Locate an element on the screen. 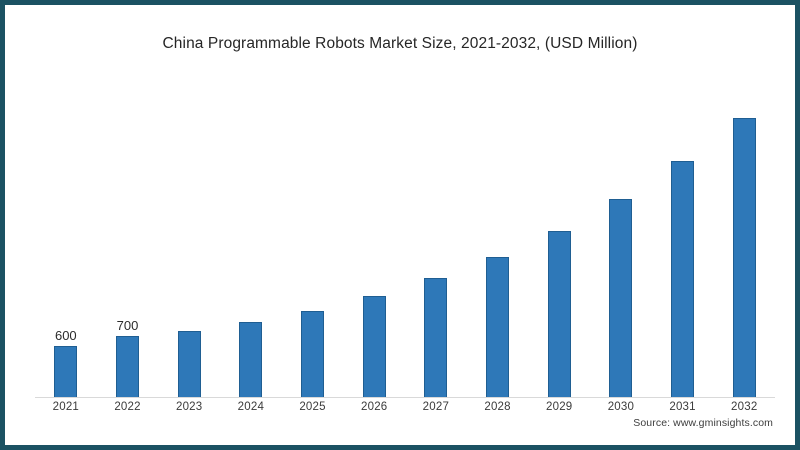 The height and width of the screenshot is (450, 800). x-tick-2023: 2023 is located at coordinates (189, 407).